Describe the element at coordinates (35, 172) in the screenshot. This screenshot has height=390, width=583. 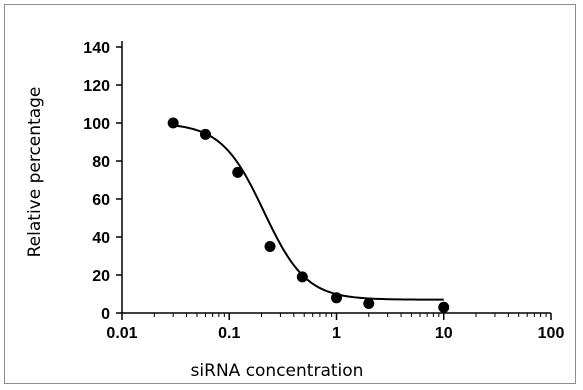
I see `y-axis-title: Relative percentage` at that location.